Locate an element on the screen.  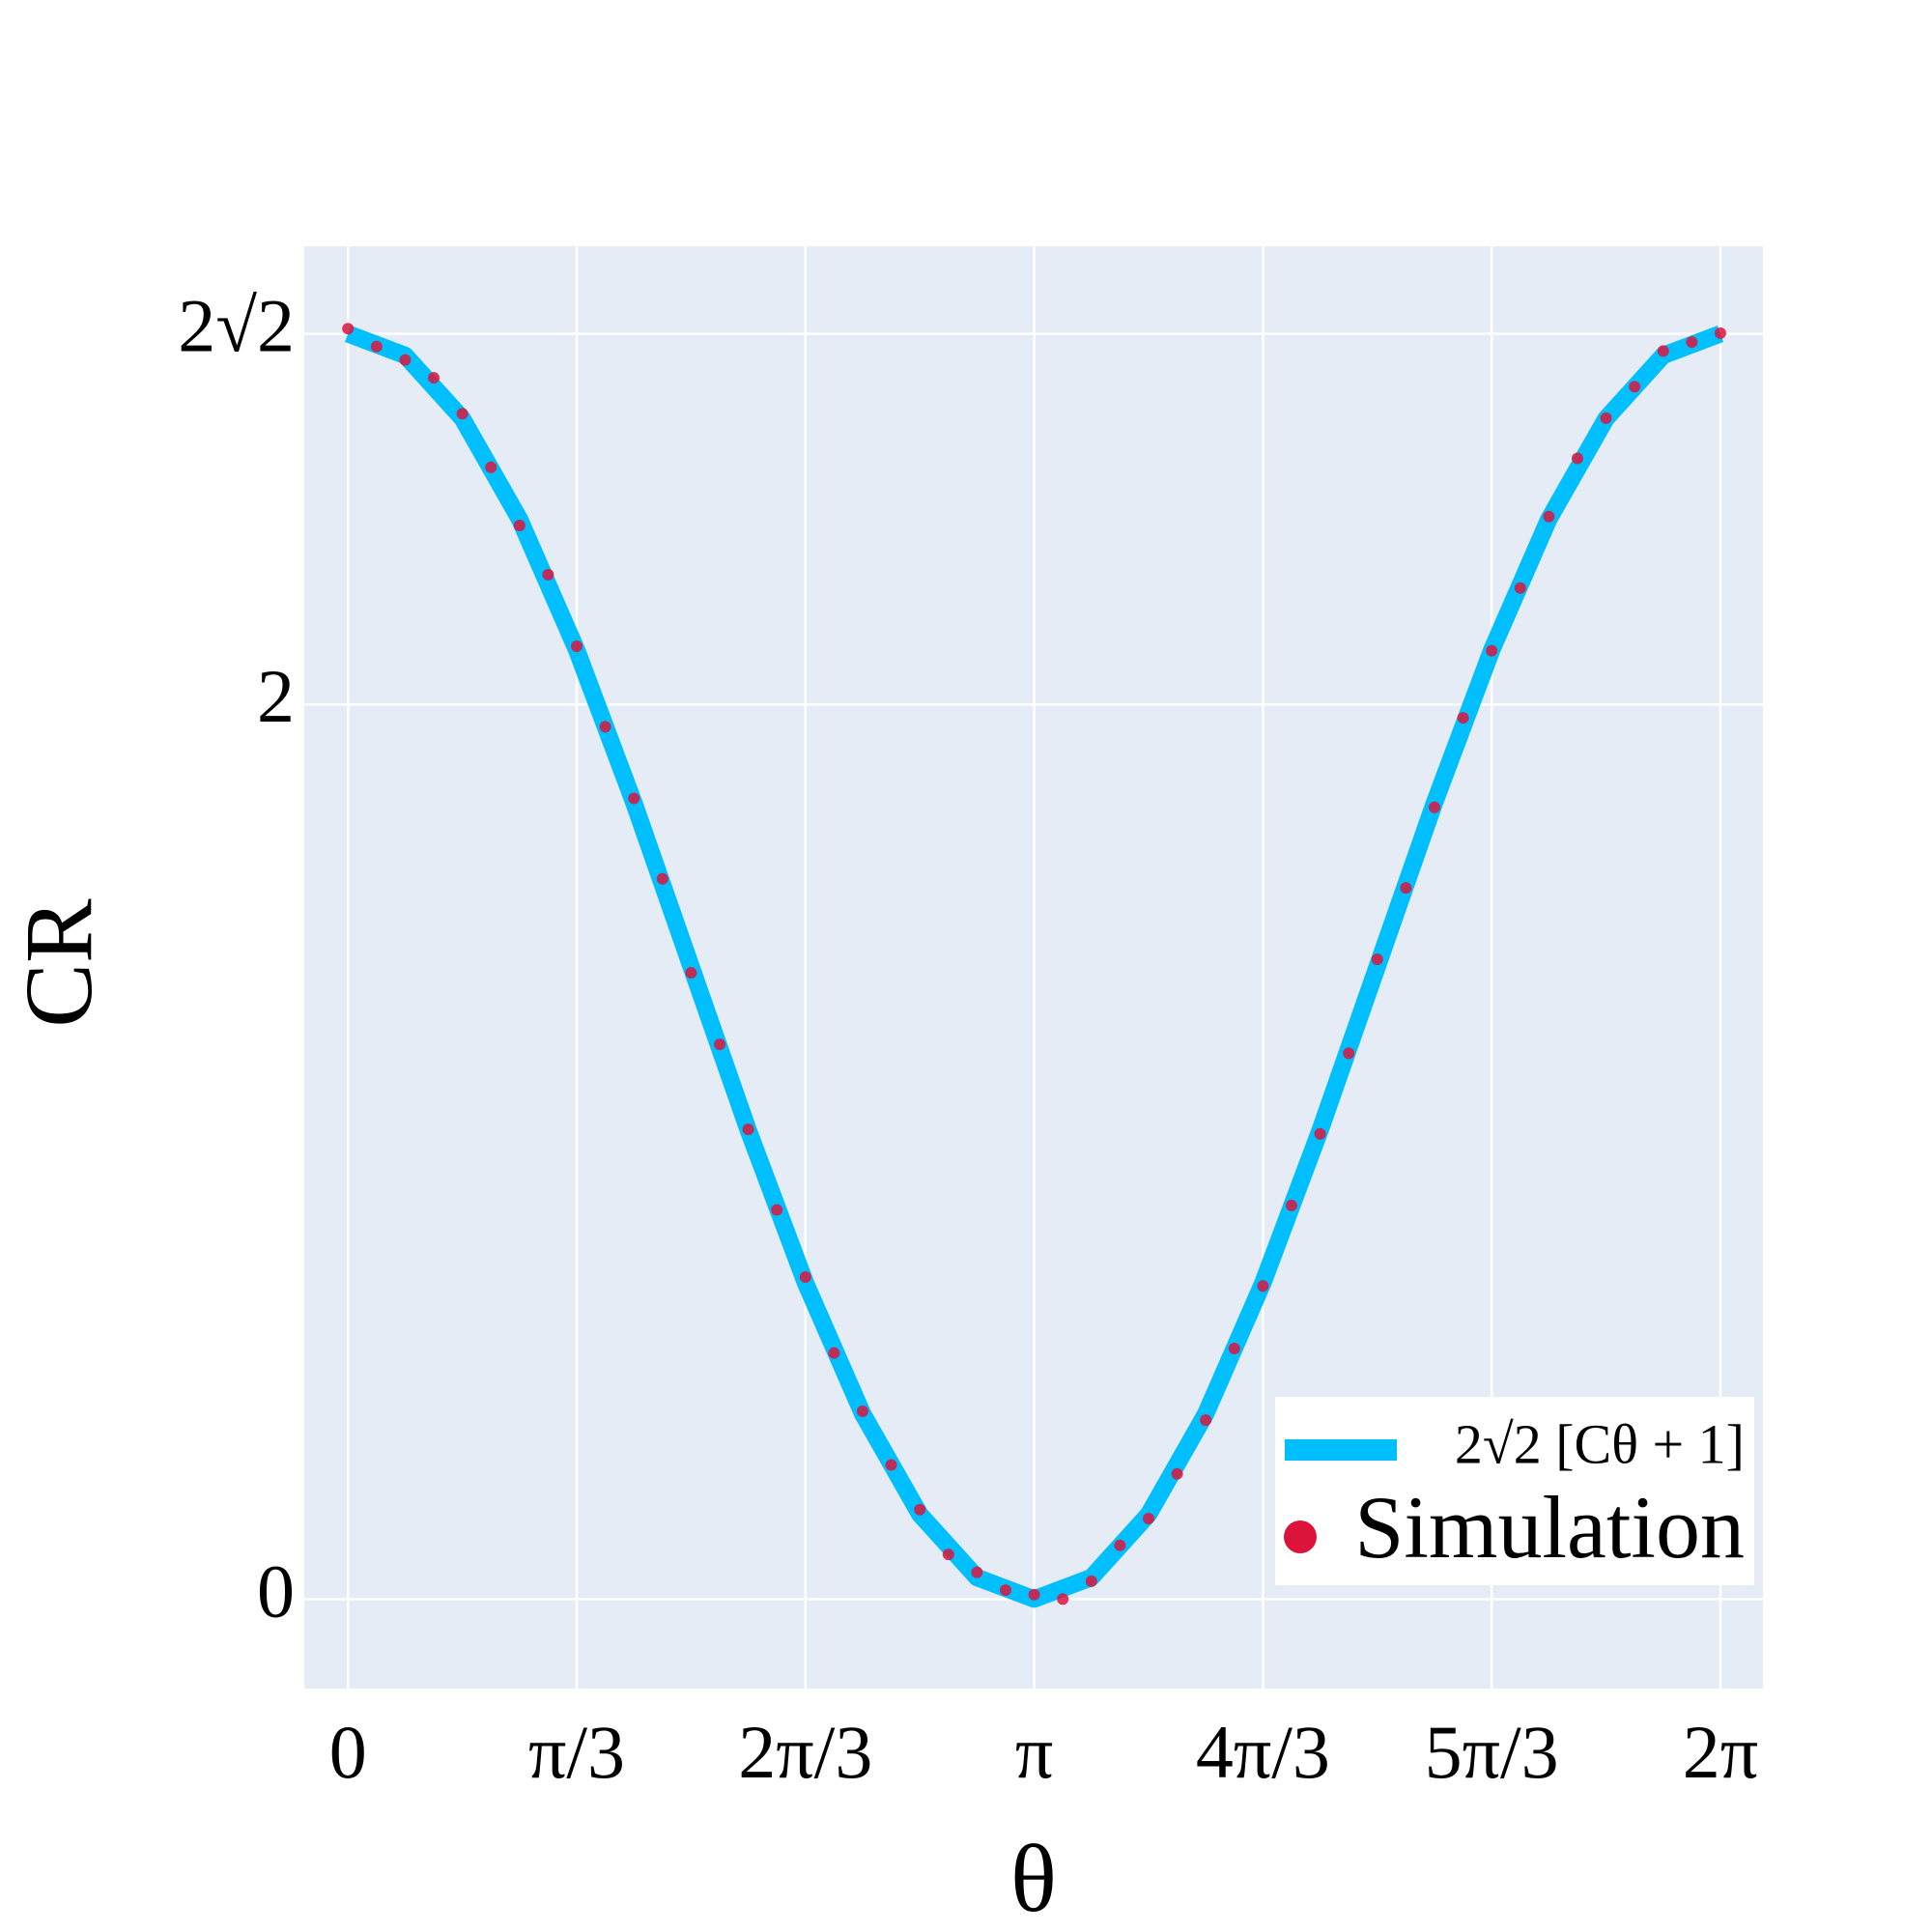
x-tick-label: 5π/3 is located at coordinates (1492, 1752).